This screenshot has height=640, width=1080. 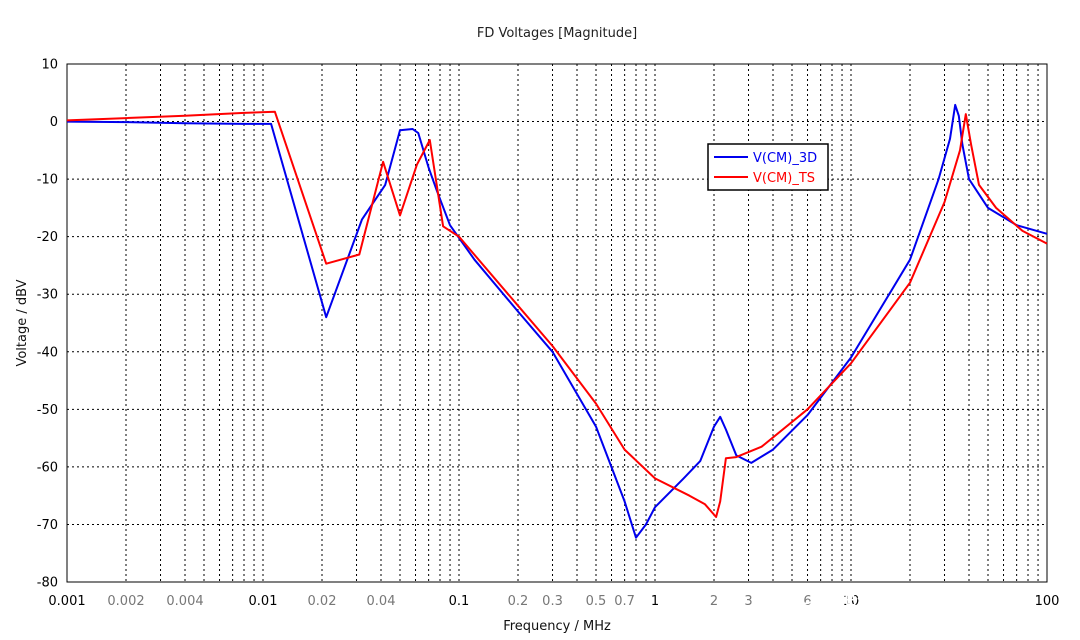 What do you see at coordinates (887, 597) in the screenshot?
I see `watermark-text: CST电磁兼容性仿真` at bounding box center [887, 597].